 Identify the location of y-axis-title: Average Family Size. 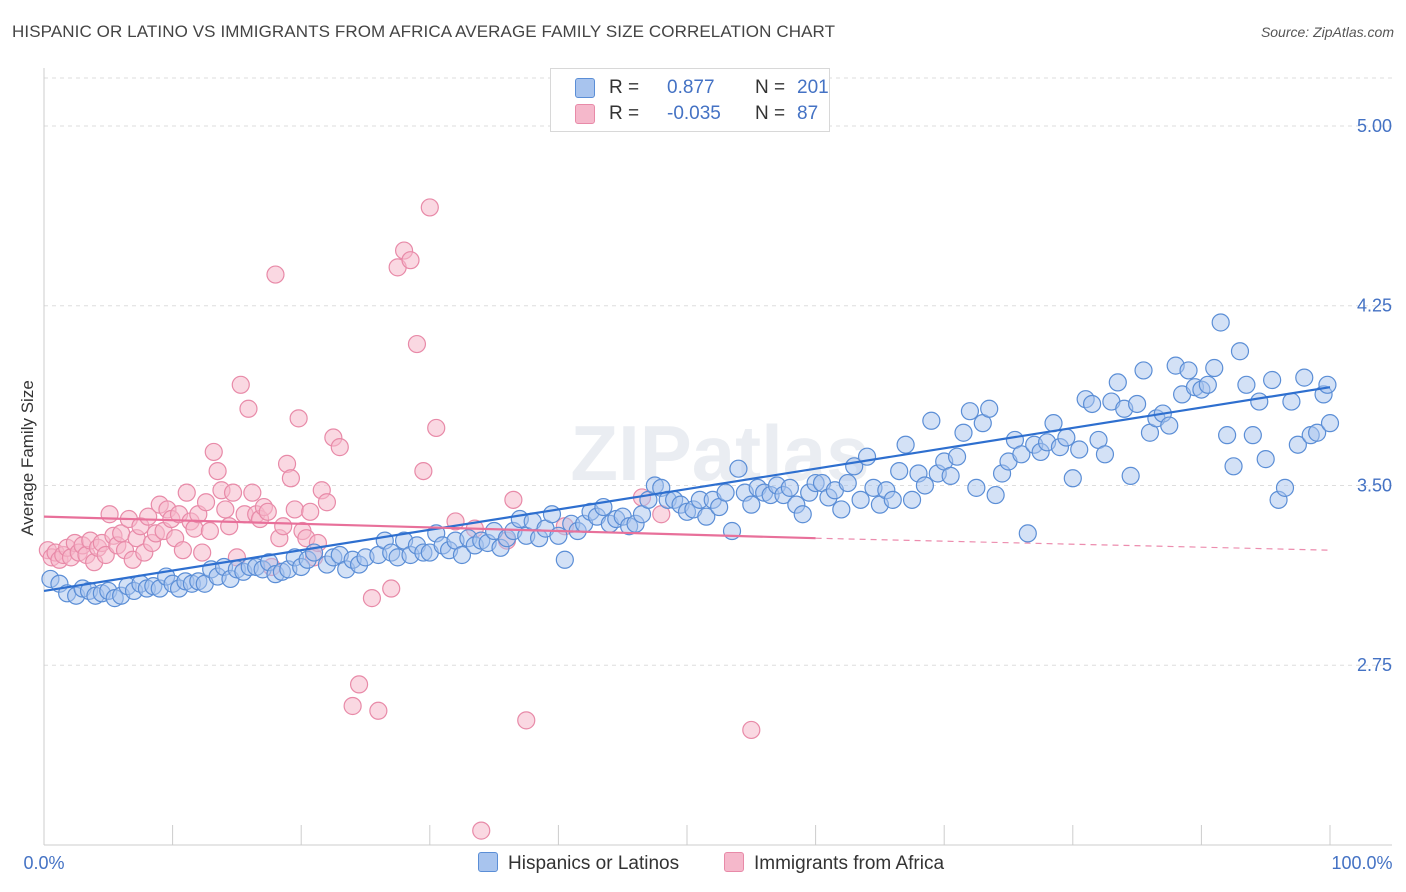
(27, 458).